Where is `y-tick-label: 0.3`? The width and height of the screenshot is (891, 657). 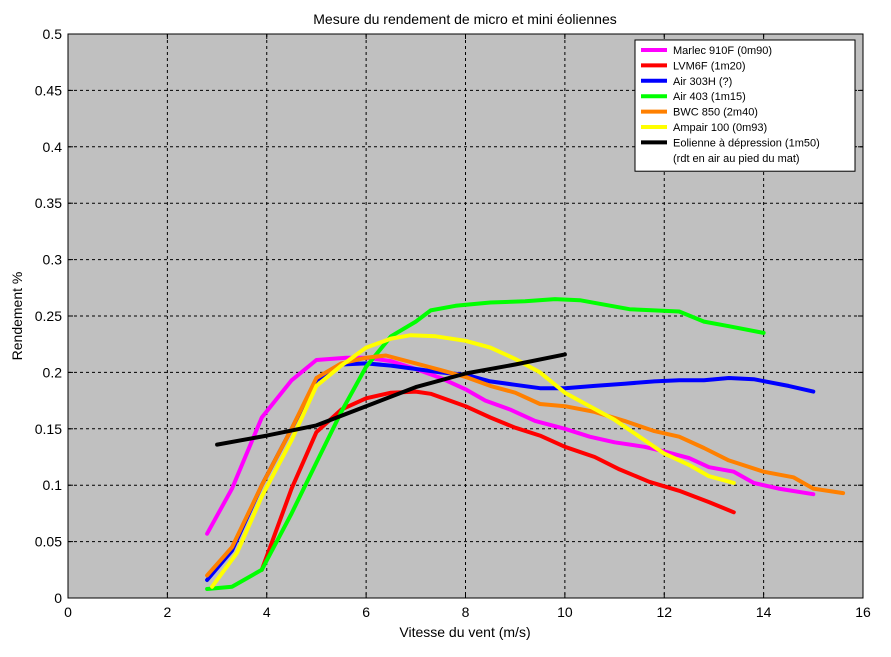 y-tick-label: 0.3 is located at coordinates (53, 260).